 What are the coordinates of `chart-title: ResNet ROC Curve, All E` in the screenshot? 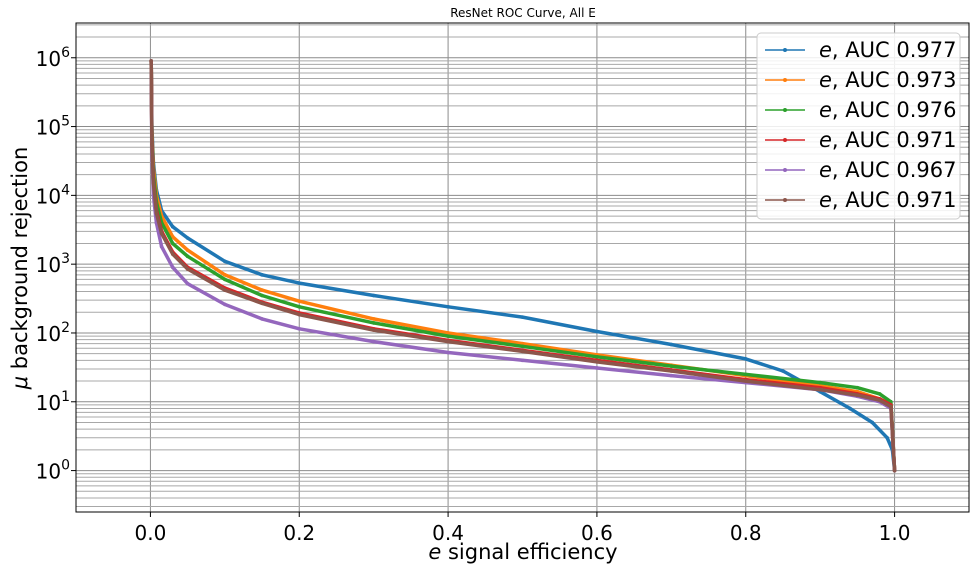 It's located at (523, 13).